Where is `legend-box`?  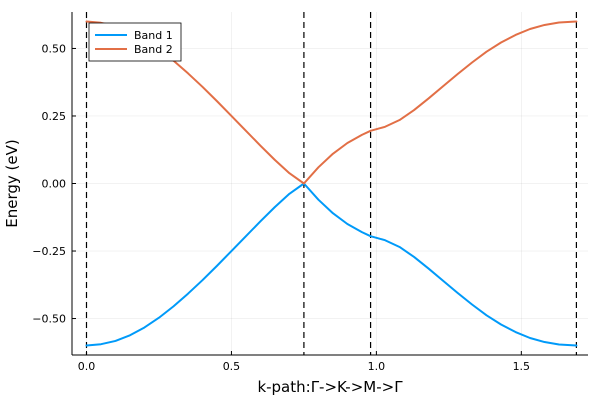
legend-box is located at coordinates (135, 42).